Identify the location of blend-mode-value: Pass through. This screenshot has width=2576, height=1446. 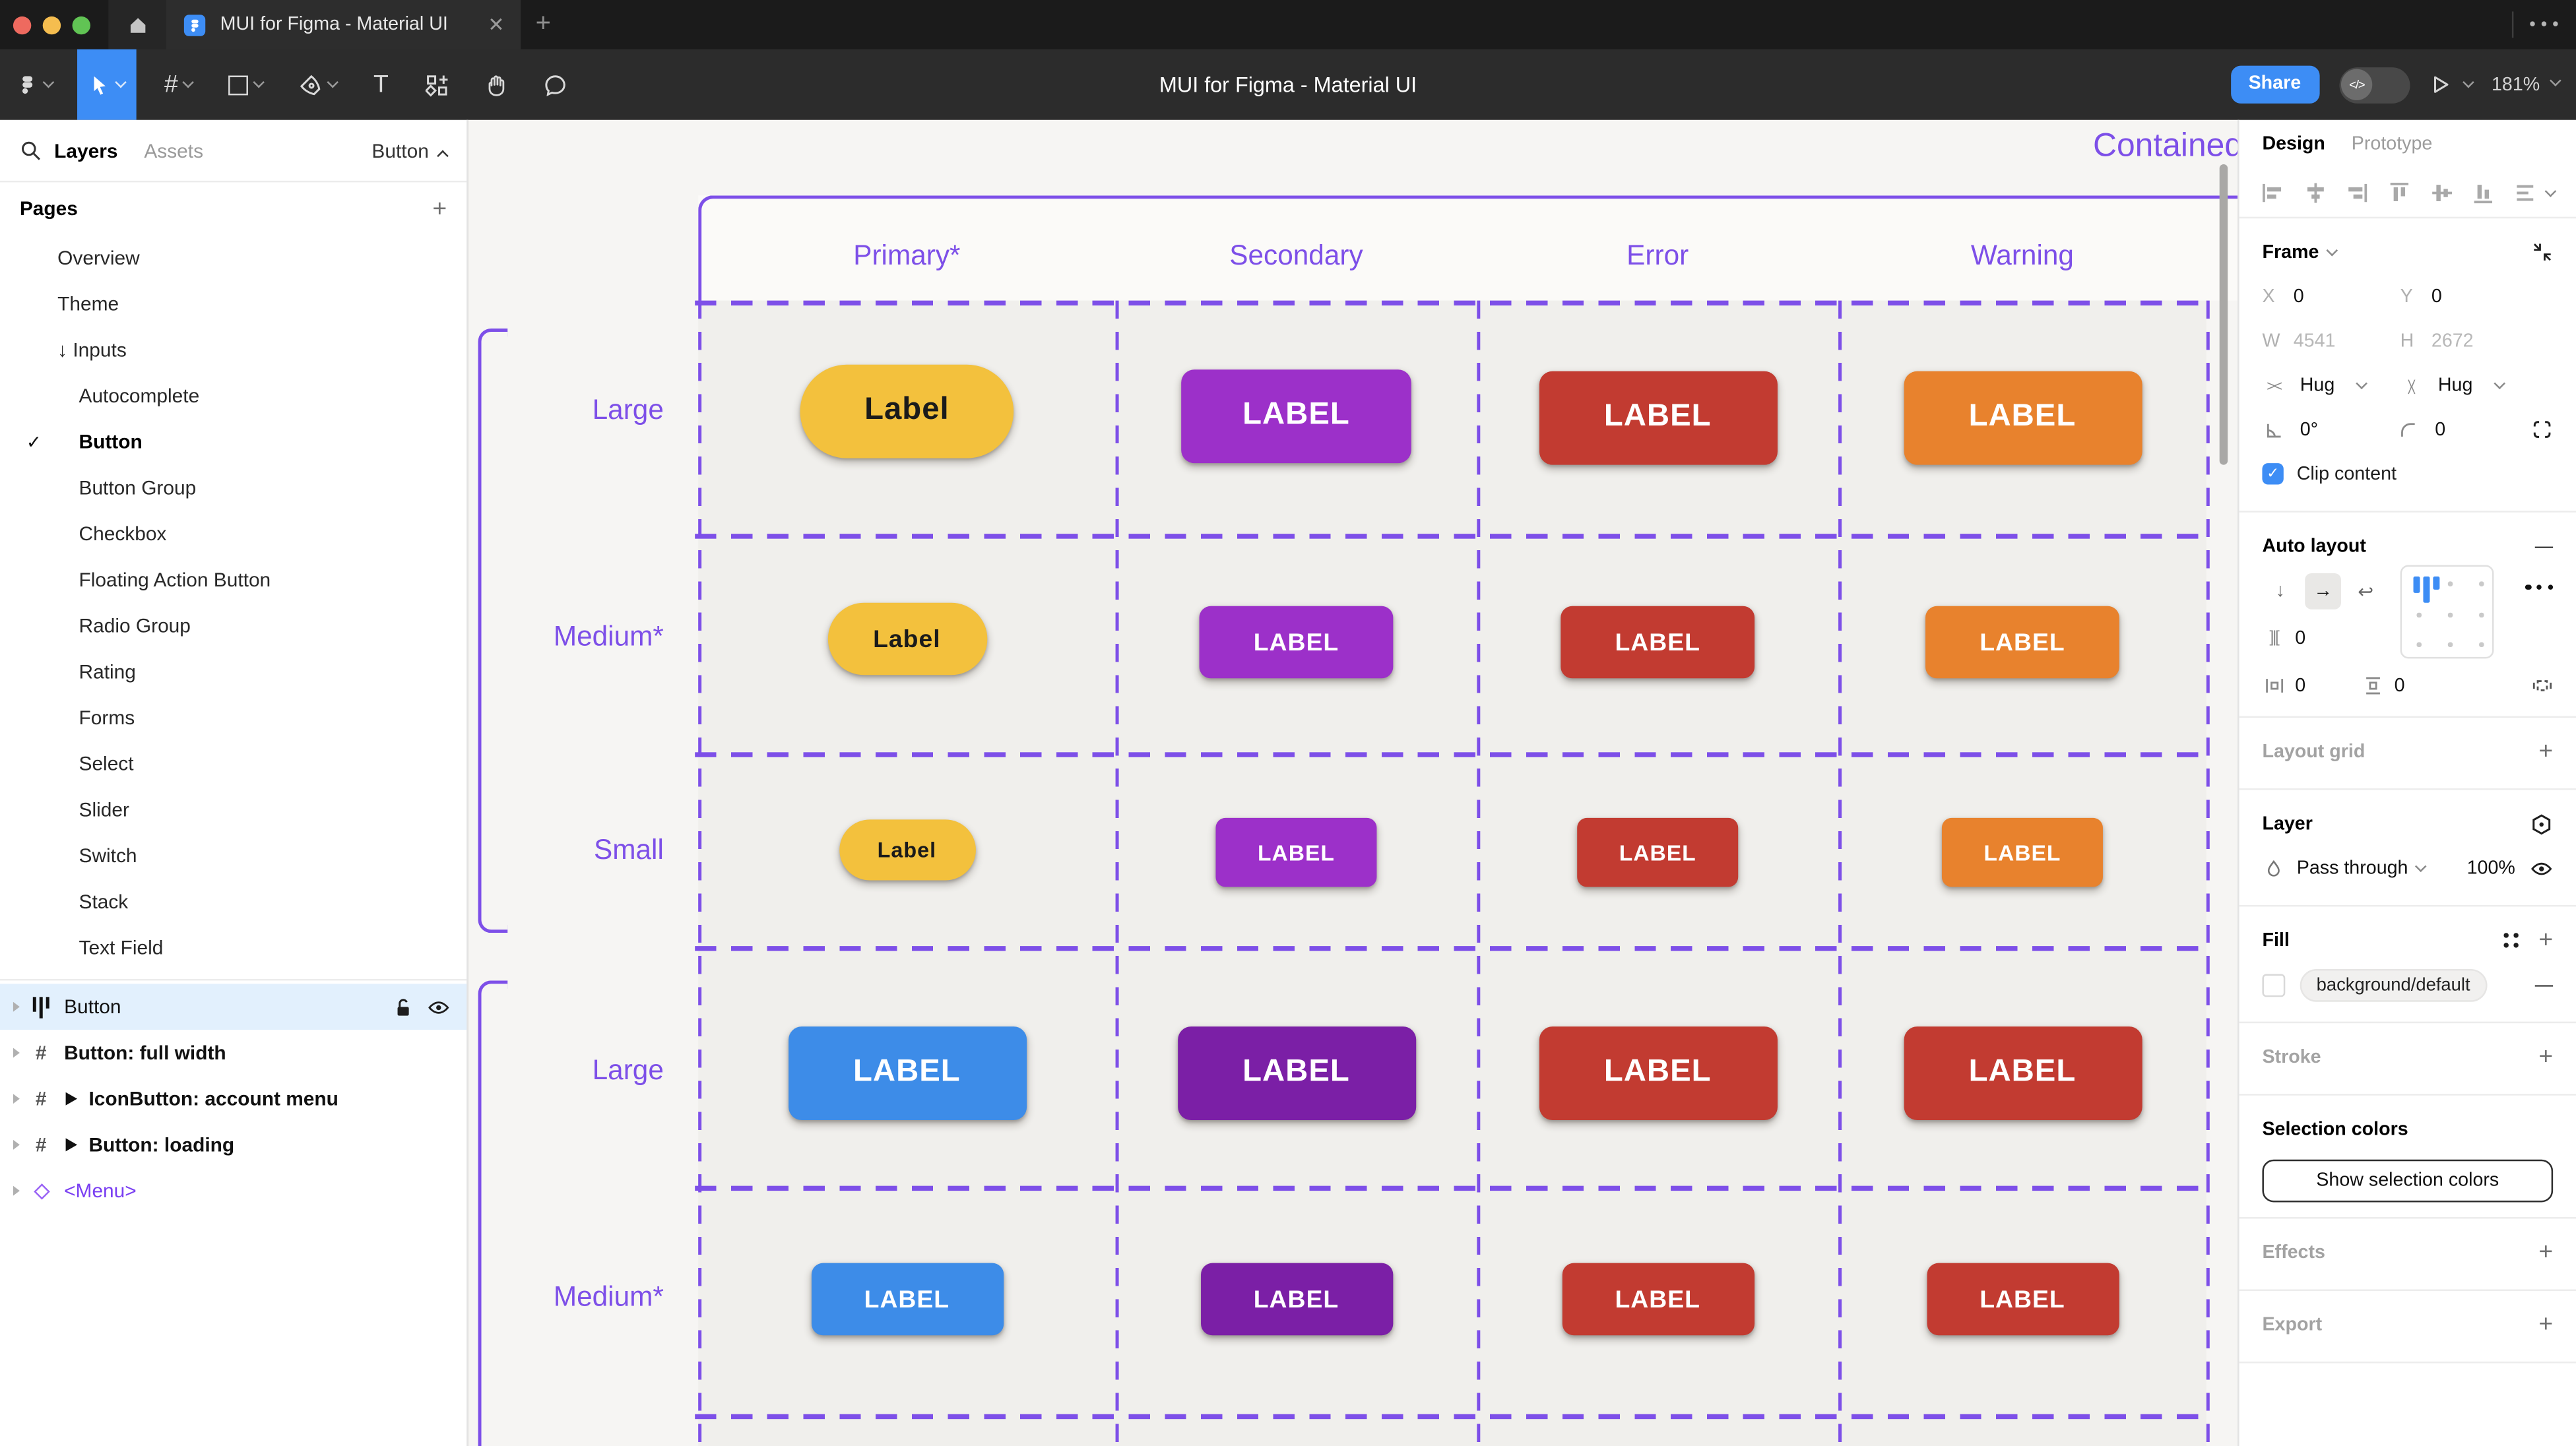
(2352, 868).